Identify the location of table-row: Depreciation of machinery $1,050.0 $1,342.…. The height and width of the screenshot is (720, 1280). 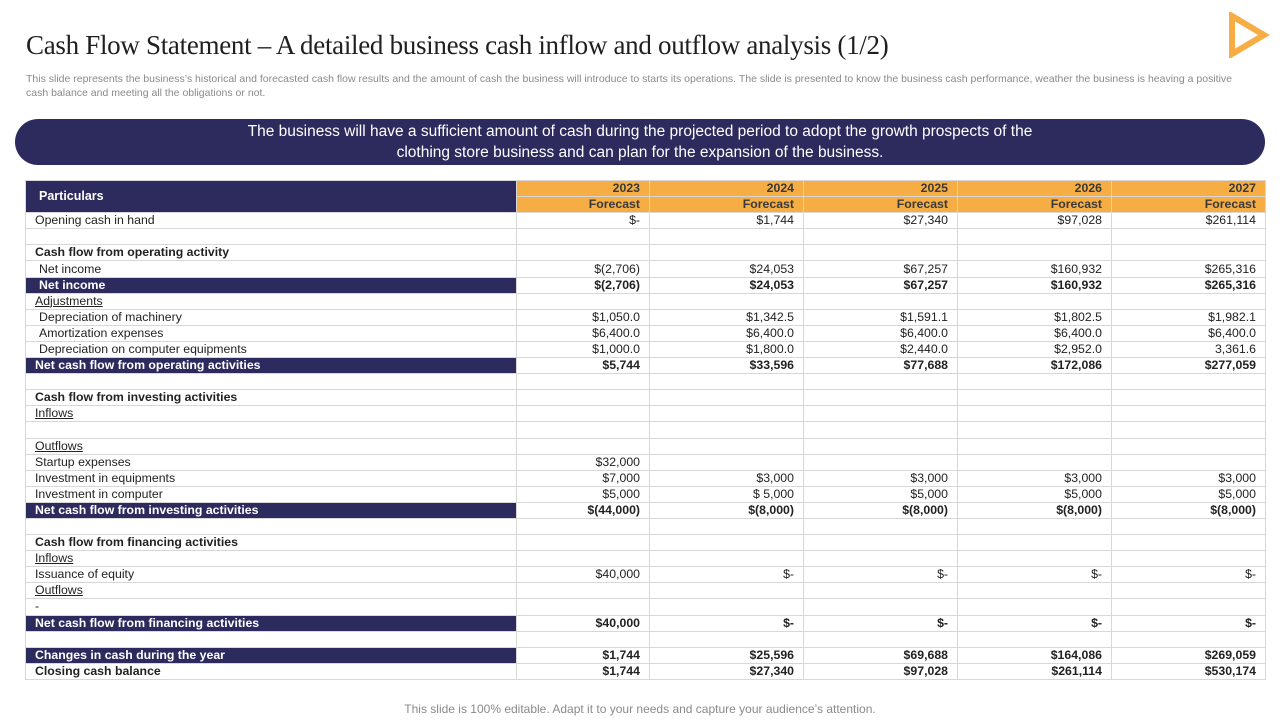
(645, 317).